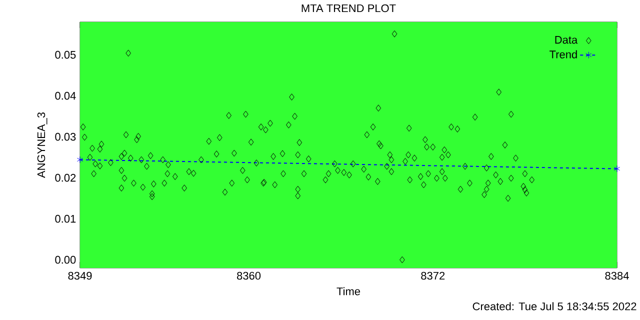 This screenshot has width=640, height=320. I want to click on text: Created: Tue Jul 5 18:34:55 2022, so click(554, 306).